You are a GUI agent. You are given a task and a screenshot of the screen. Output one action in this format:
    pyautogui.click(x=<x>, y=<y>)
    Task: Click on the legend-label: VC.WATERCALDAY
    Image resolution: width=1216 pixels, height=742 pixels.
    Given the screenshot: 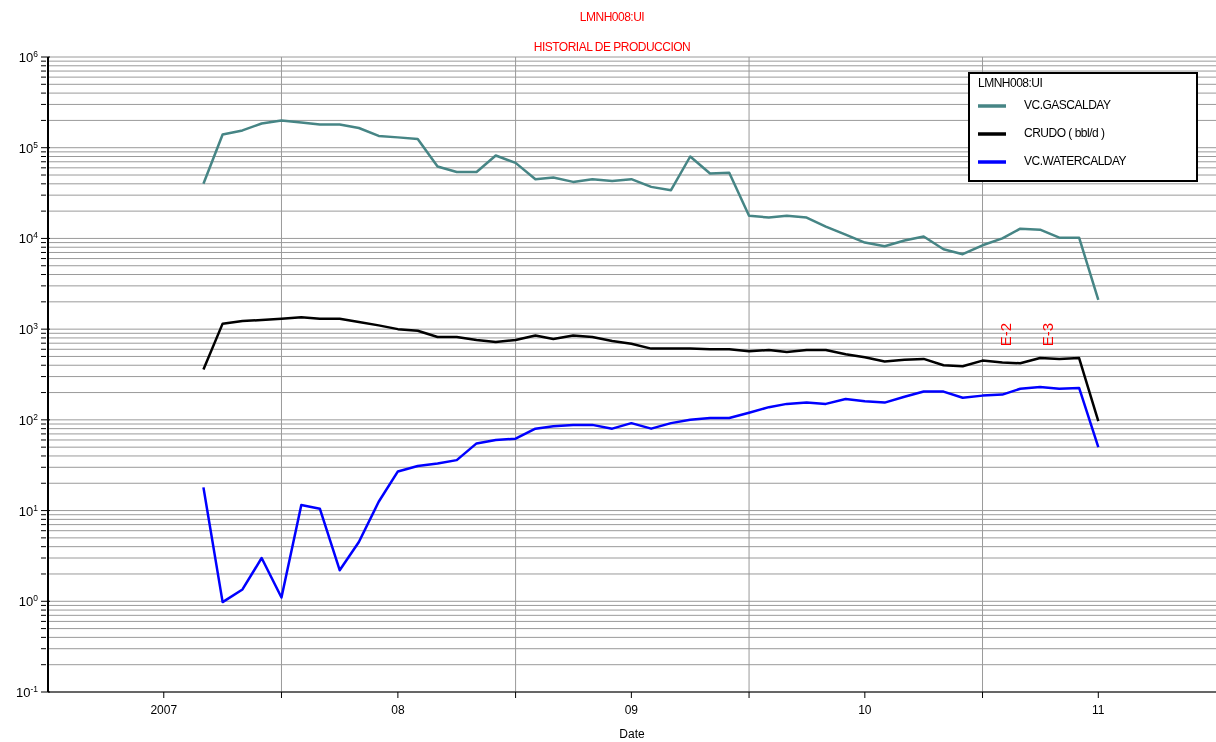 What is the action you would take?
    pyautogui.click(x=1075, y=161)
    